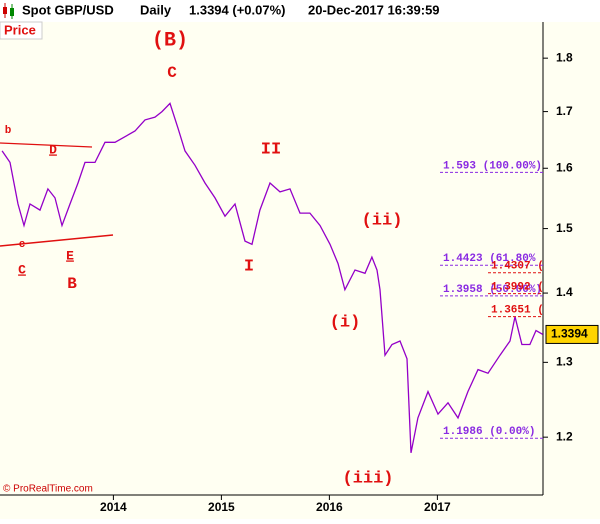 The height and width of the screenshot is (524, 600). Describe the element at coordinates (564, 111) in the screenshot. I see `y-tick-label: 1.7` at that location.